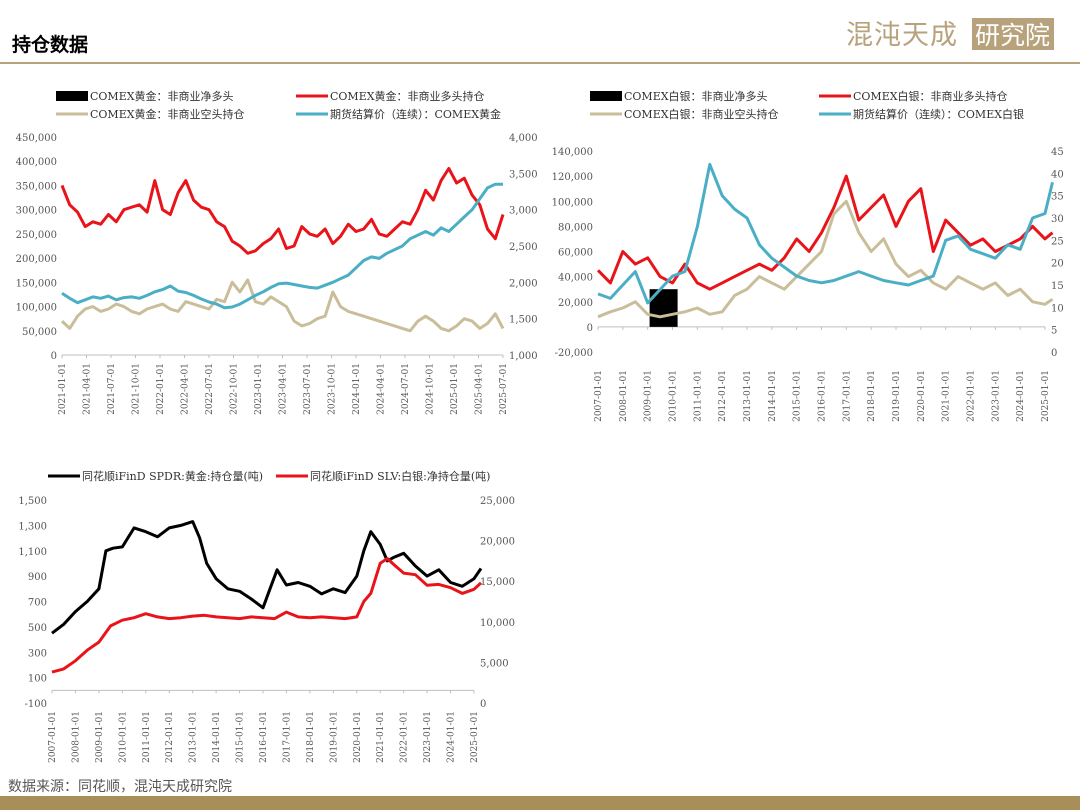 This screenshot has width=1080, height=810. What do you see at coordinates (684, 114) in the screenshot?
I see `legend-item: COMEX白银：非商业空头持仓` at bounding box center [684, 114].